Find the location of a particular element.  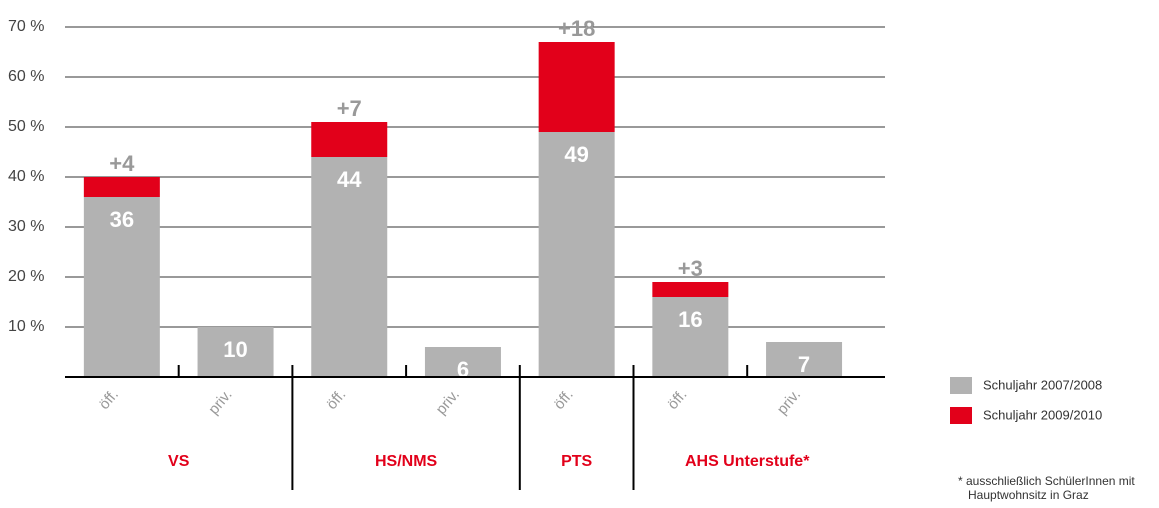

y-tick-label: 50 % is located at coordinates (26, 126).